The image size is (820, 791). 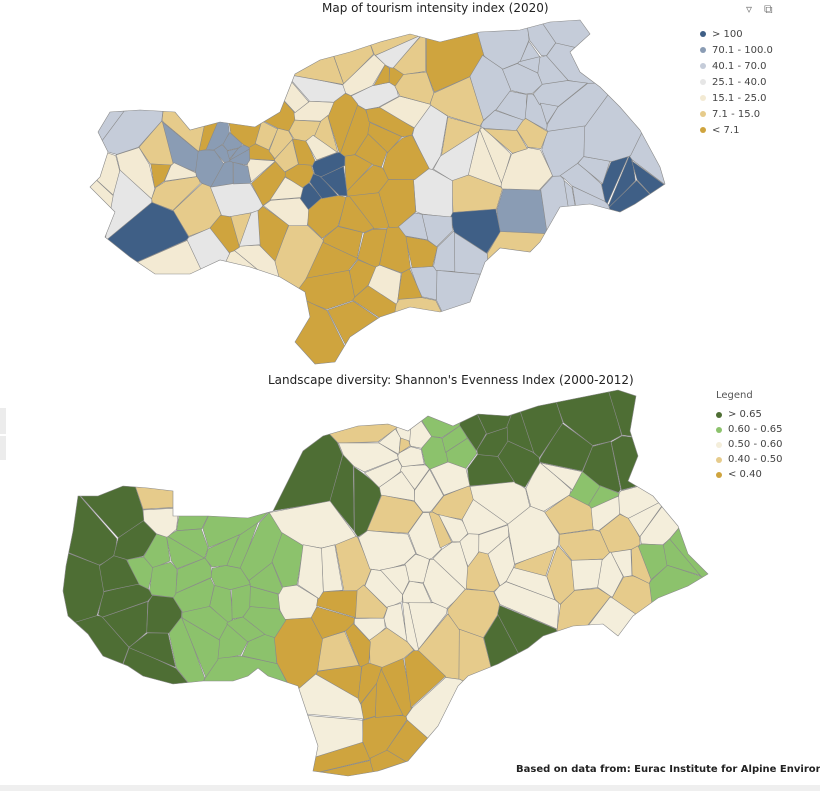 I want to click on filter-icon: ▿, so click(x=749, y=9).